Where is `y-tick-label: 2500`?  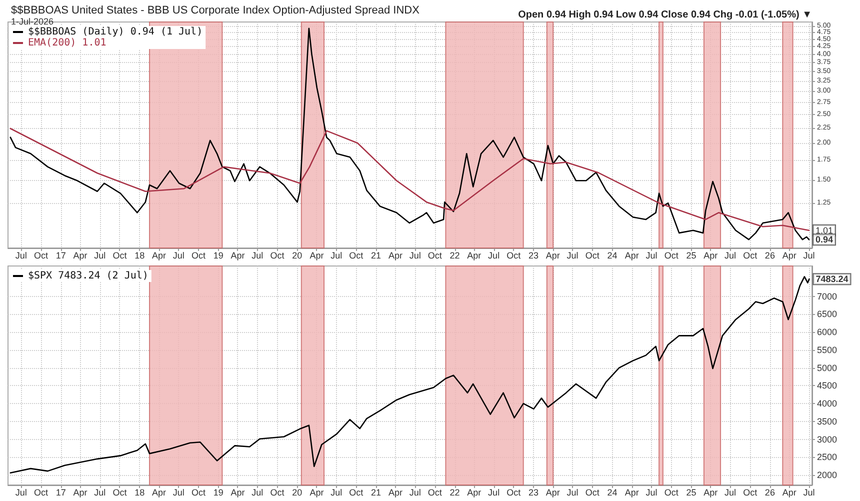 y-tick-label: 2500 is located at coordinates (827, 457).